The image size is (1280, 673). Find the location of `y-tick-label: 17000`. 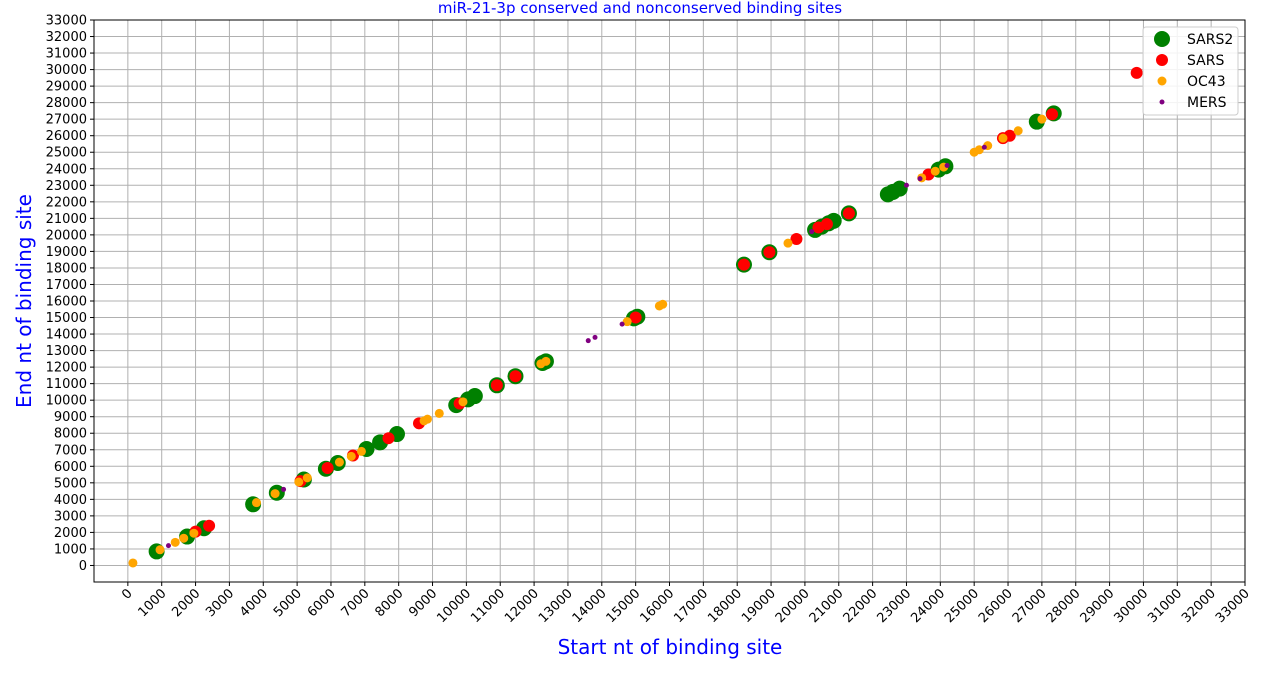

y-tick-label: 17000 is located at coordinates (66, 285).